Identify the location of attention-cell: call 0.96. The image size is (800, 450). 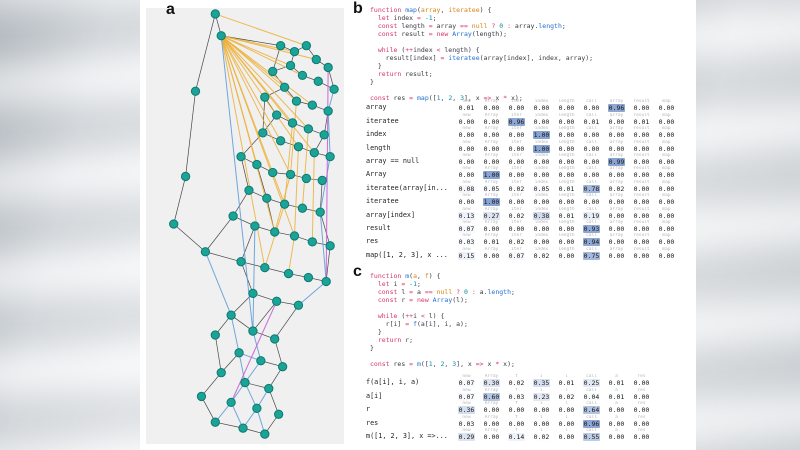
(591, 421).